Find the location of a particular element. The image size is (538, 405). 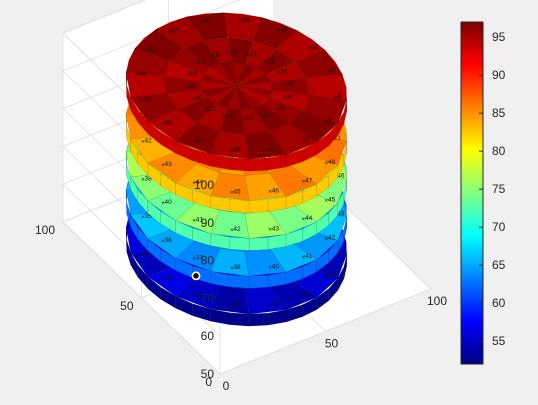

colorbar-gradient is located at coordinates (472, 193).